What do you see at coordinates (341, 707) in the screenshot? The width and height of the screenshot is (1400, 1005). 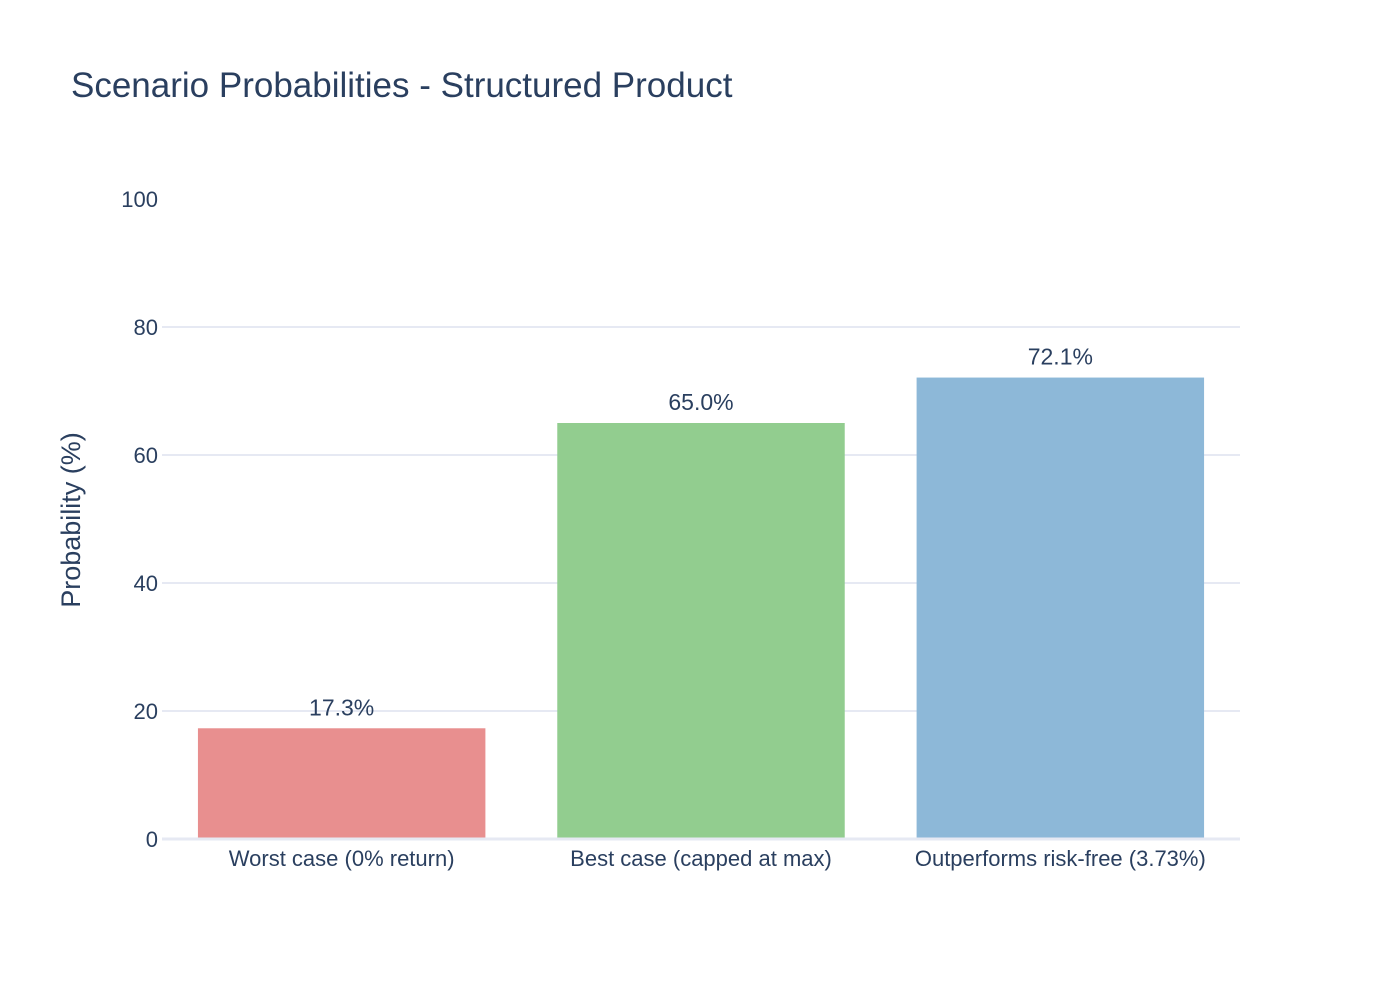 I see `bar-data-label: 17.3%` at bounding box center [341, 707].